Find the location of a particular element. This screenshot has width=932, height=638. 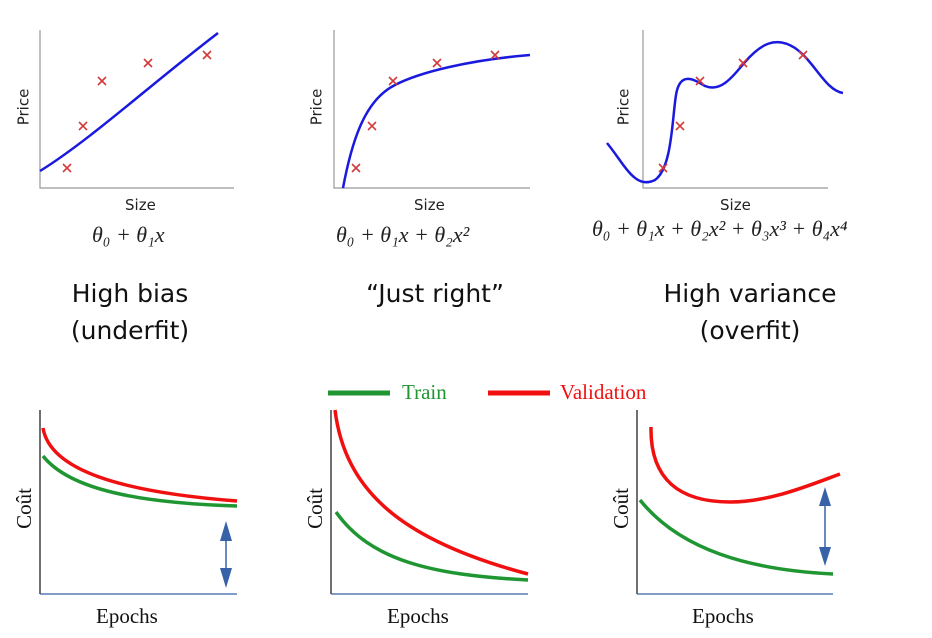

title-line: (underfit) is located at coordinates (130, 330).